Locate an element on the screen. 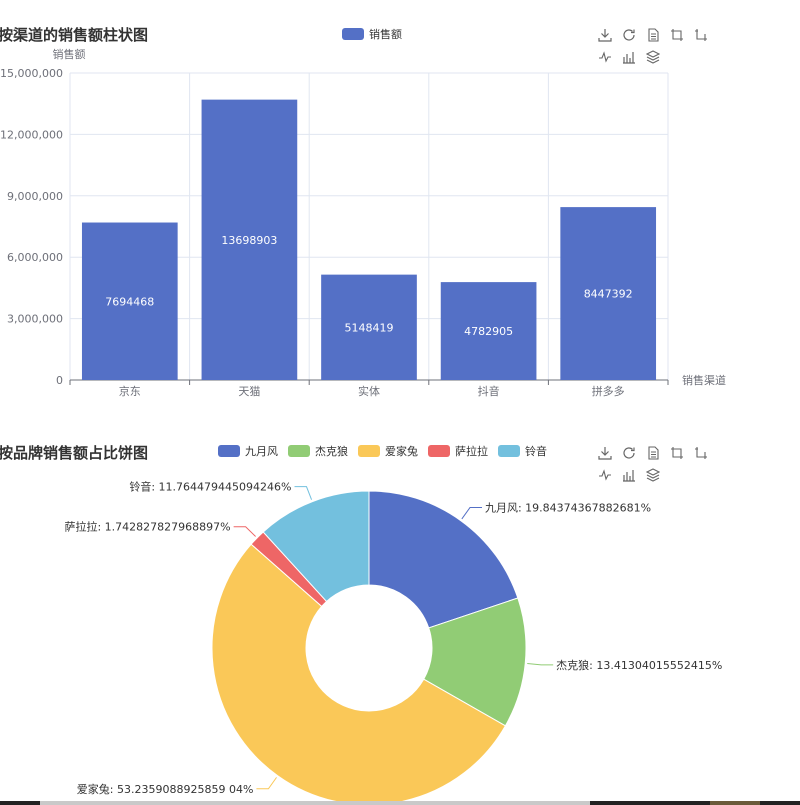 This screenshot has width=800, height=805. bottom-strip is located at coordinates (400, 803).